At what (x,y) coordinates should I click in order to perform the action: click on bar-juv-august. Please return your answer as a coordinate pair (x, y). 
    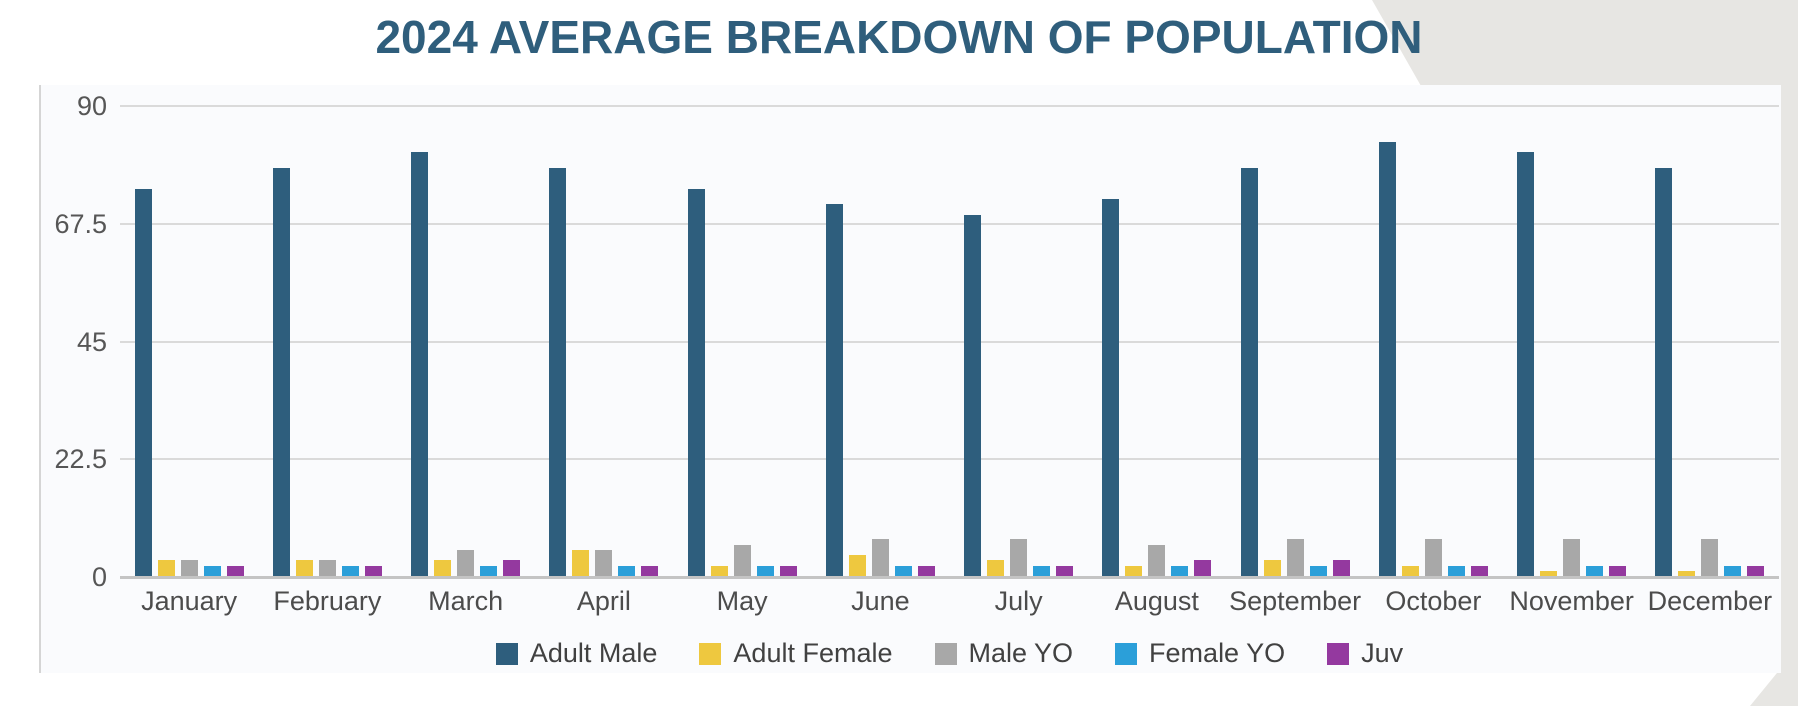
    Looking at the image, I should click on (1203, 568).